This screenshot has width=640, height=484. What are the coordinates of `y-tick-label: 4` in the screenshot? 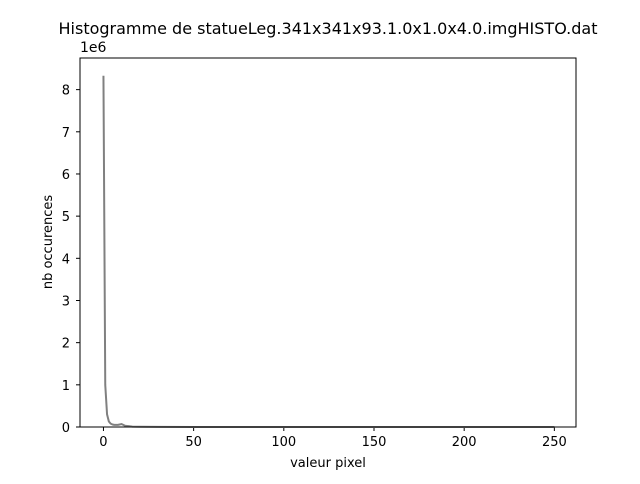 It's located at (66, 259).